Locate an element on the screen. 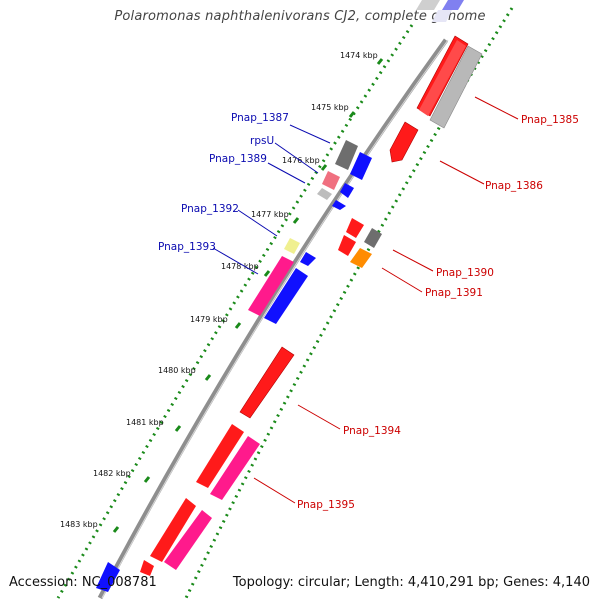 The width and height of the screenshot is (600, 600). tick-label: 1482 kbp is located at coordinates (112, 473).